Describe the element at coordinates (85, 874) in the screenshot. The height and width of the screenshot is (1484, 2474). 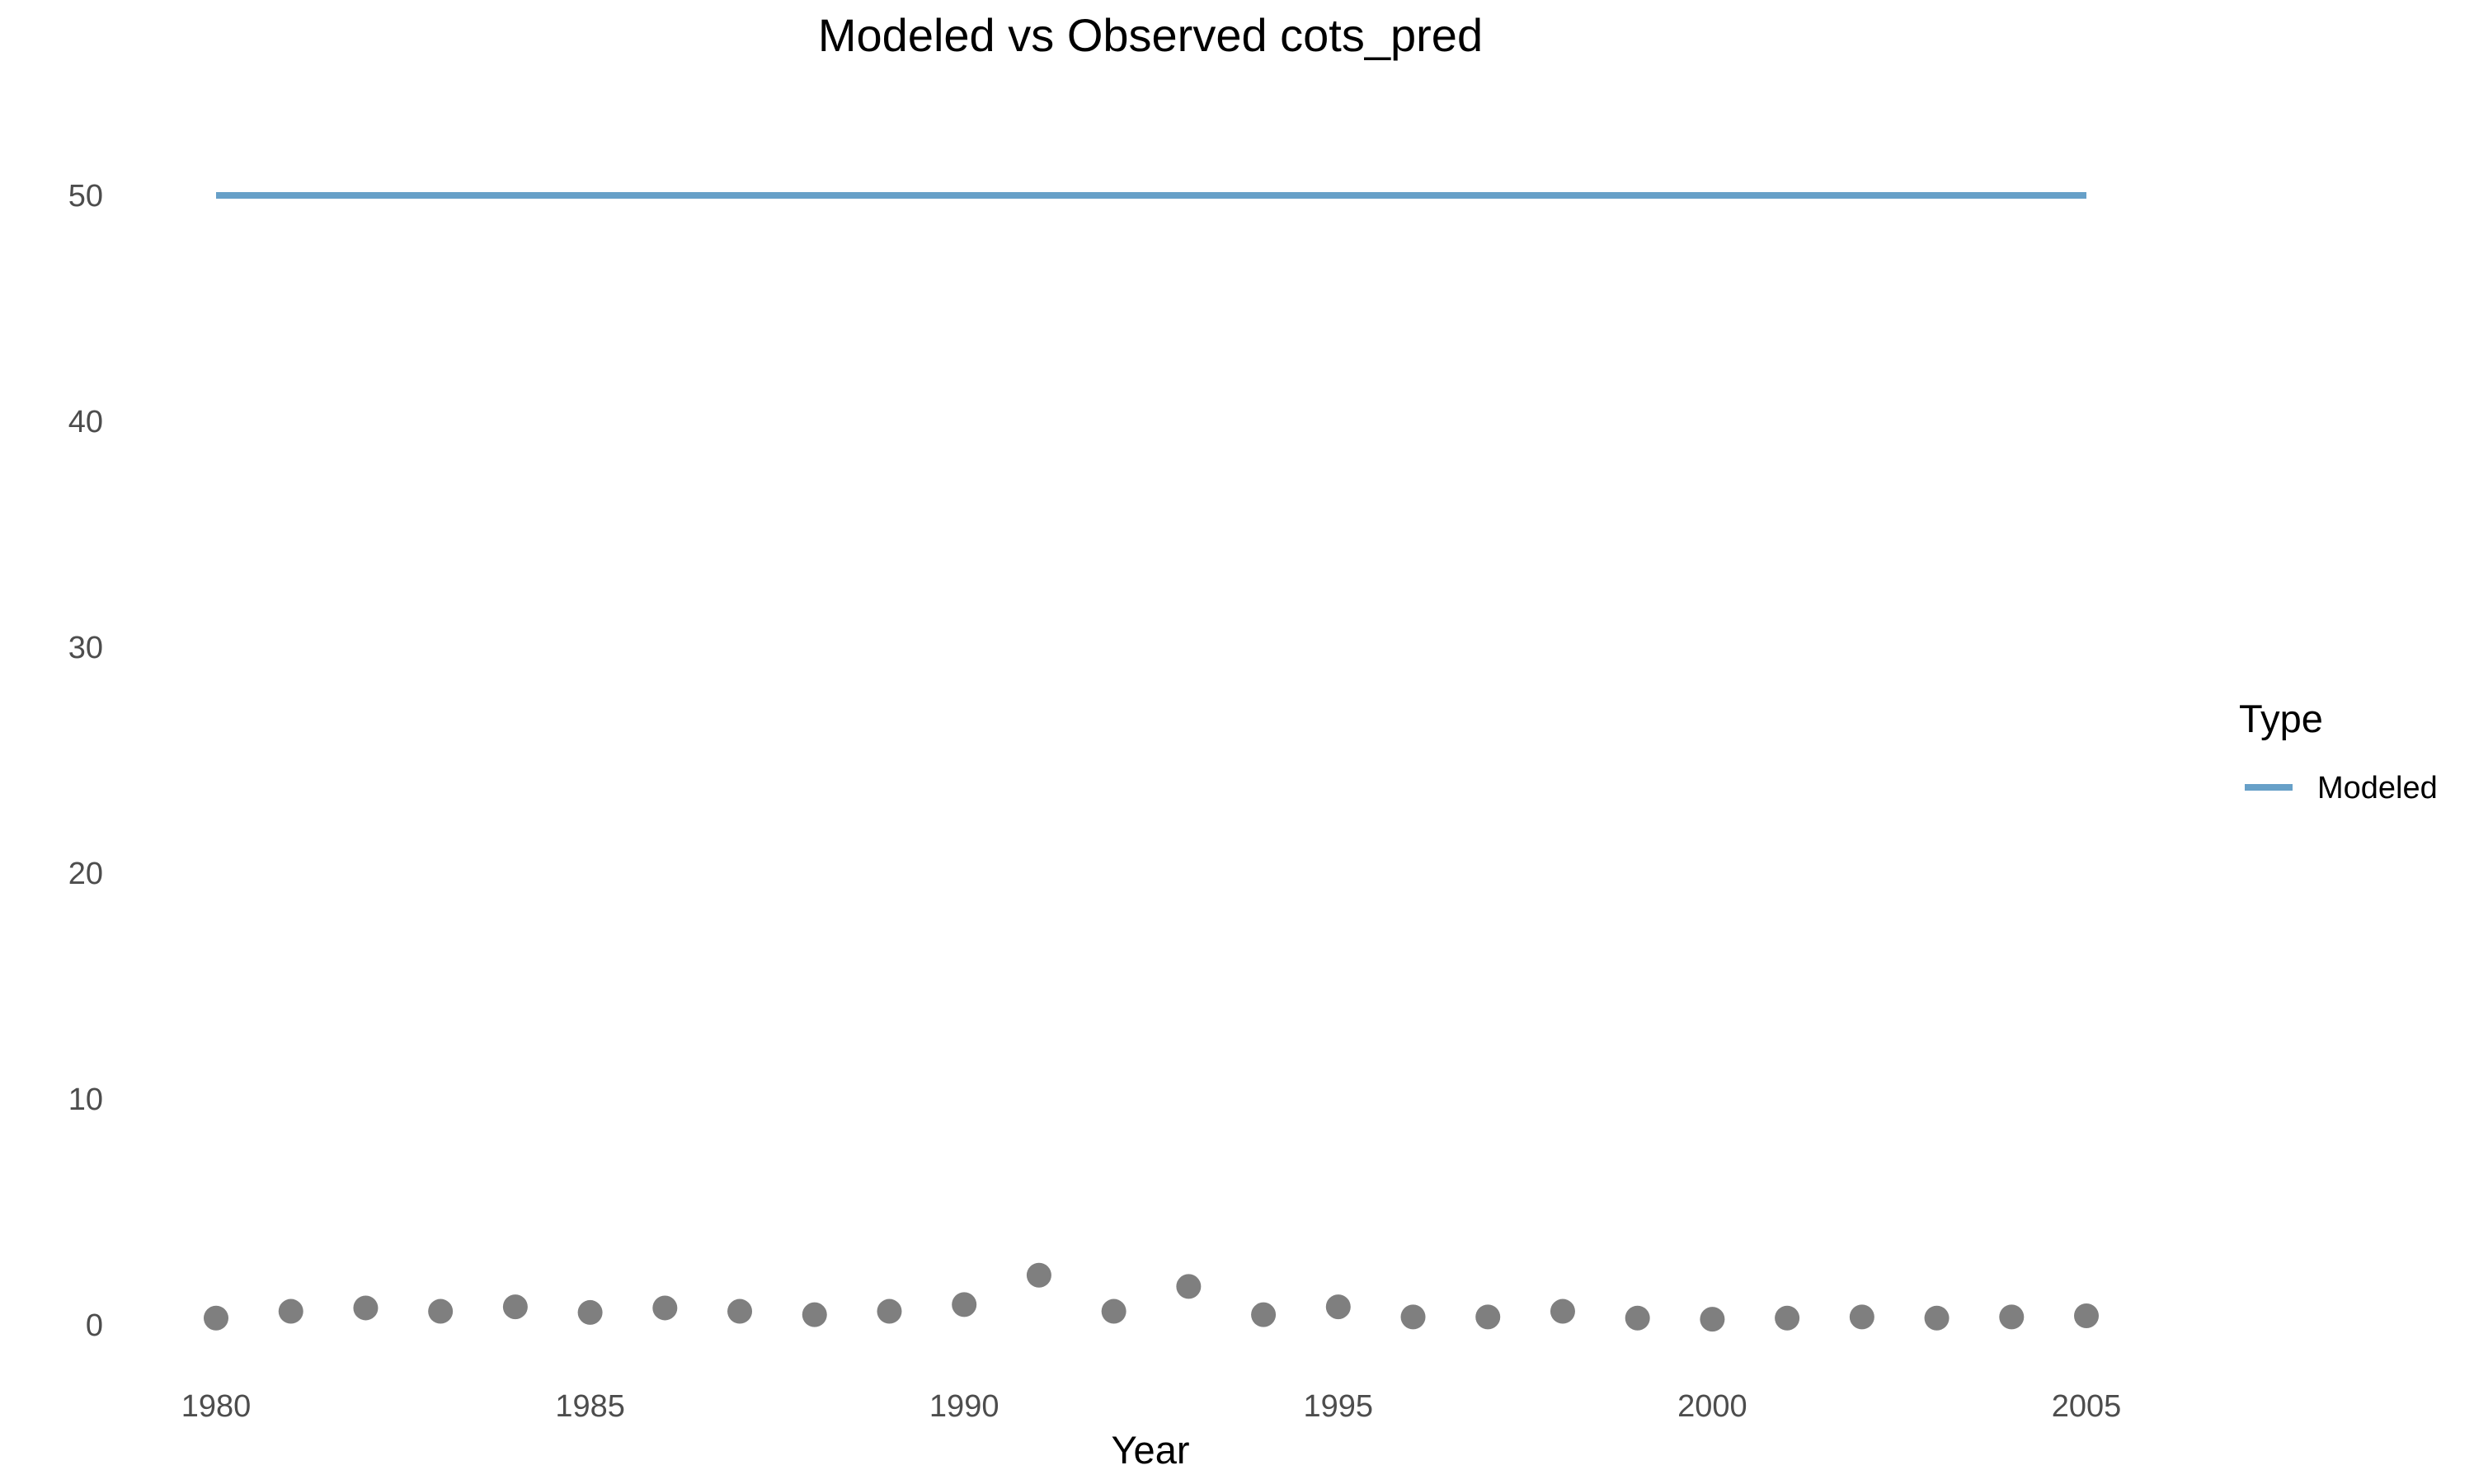
I see `y-tick-label: 20` at that location.